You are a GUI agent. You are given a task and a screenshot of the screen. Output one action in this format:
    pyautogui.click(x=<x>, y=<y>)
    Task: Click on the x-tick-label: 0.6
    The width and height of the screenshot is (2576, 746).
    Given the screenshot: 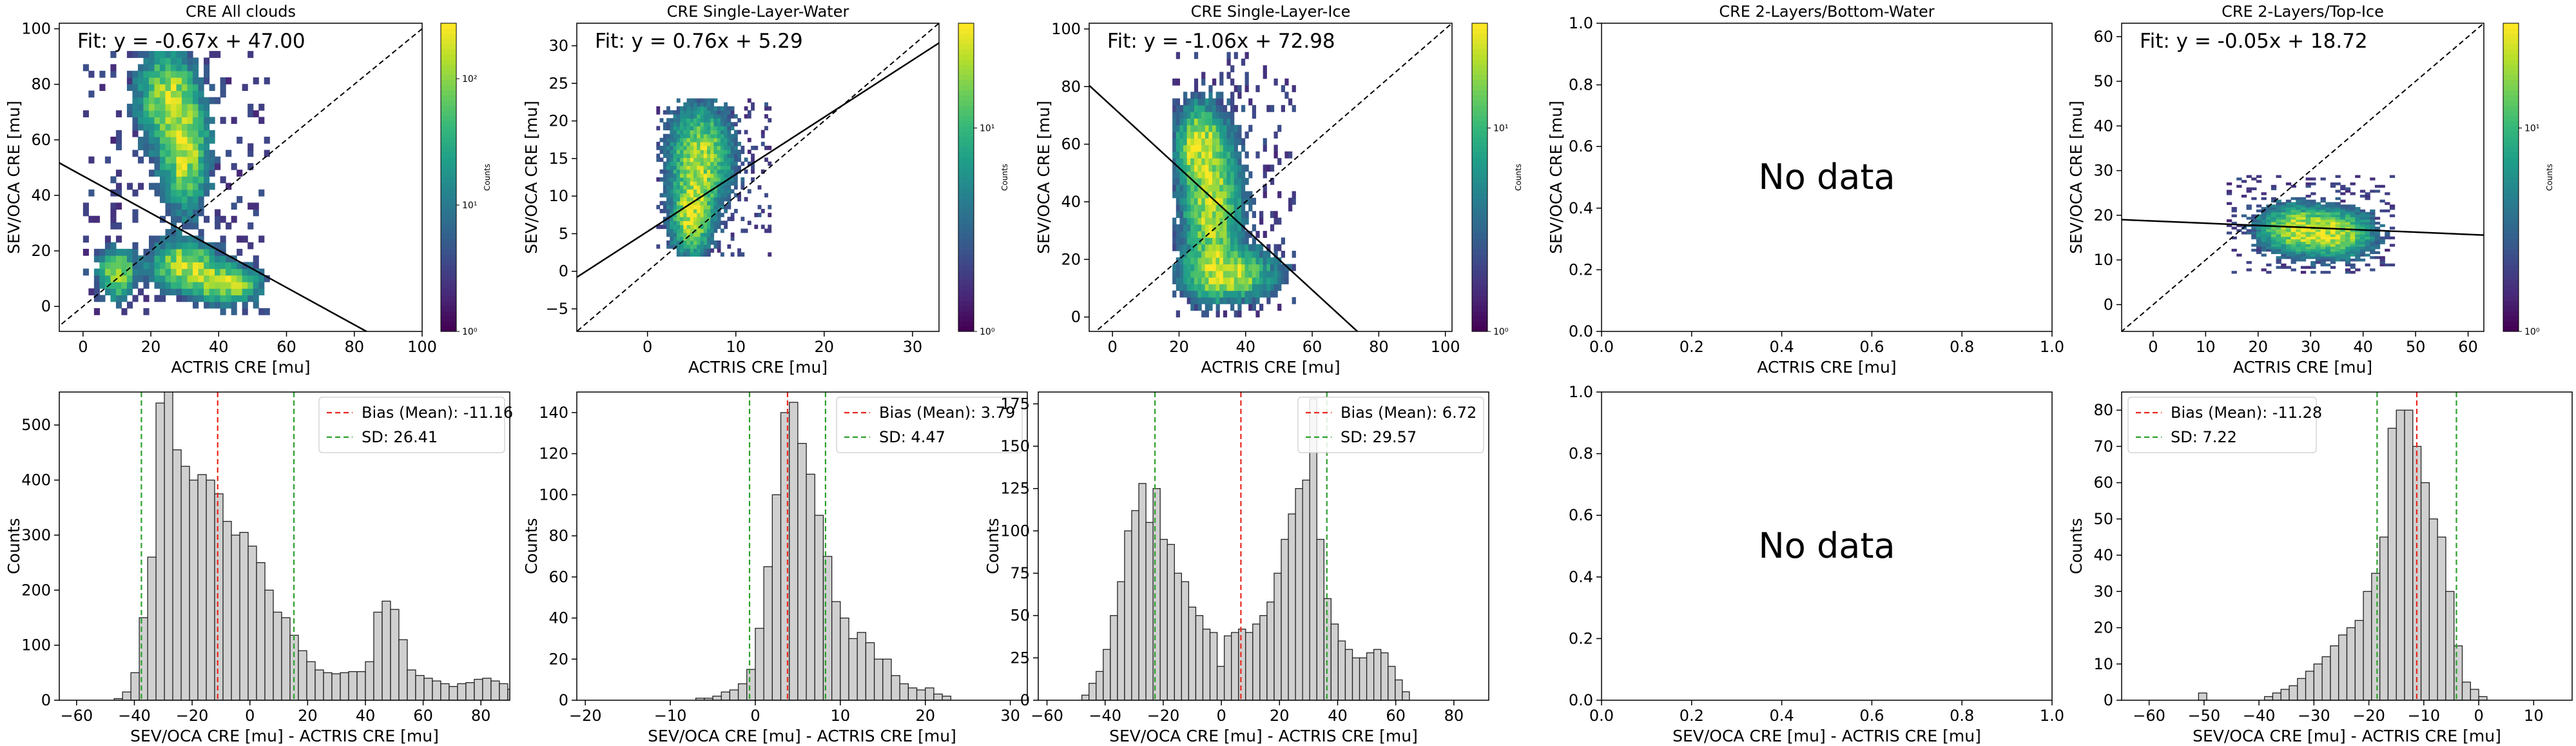 What is the action you would take?
    pyautogui.click(x=1871, y=347)
    